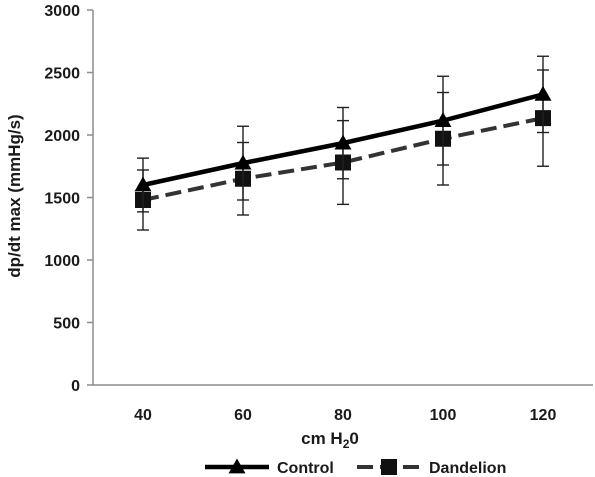 The height and width of the screenshot is (477, 595). I want to click on legend-label-dandelion: Dandelion, so click(467, 468).